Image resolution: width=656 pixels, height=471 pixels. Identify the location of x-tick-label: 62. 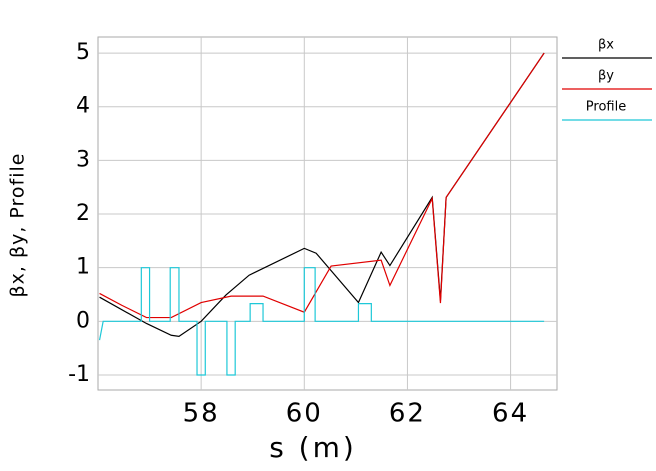
(407, 414).